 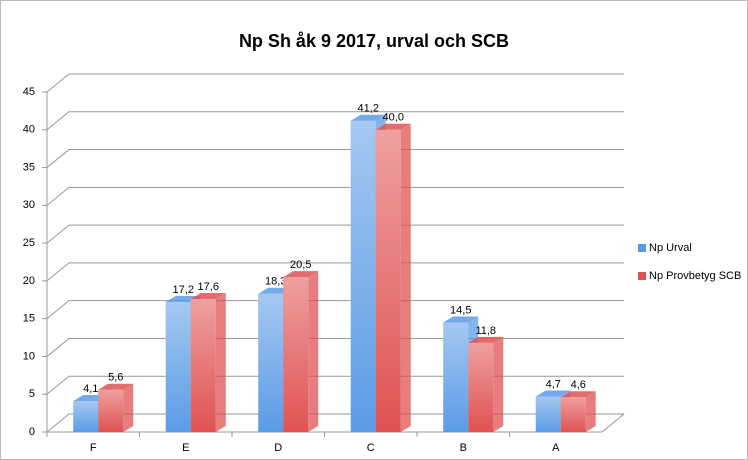 What do you see at coordinates (485, 331) in the screenshot?
I see `data-label: 11,8` at bounding box center [485, 331].